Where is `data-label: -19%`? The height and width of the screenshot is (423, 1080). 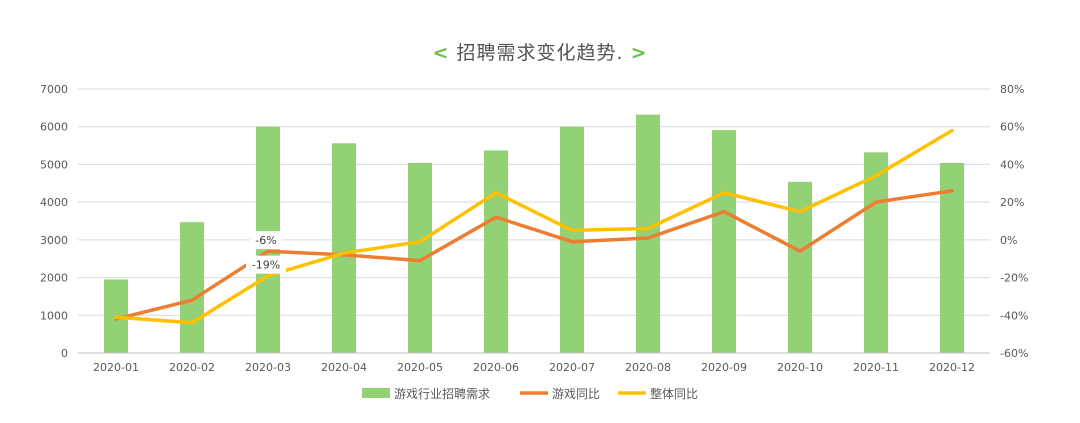 data-label: -19% is located at coordinates (266, 265).